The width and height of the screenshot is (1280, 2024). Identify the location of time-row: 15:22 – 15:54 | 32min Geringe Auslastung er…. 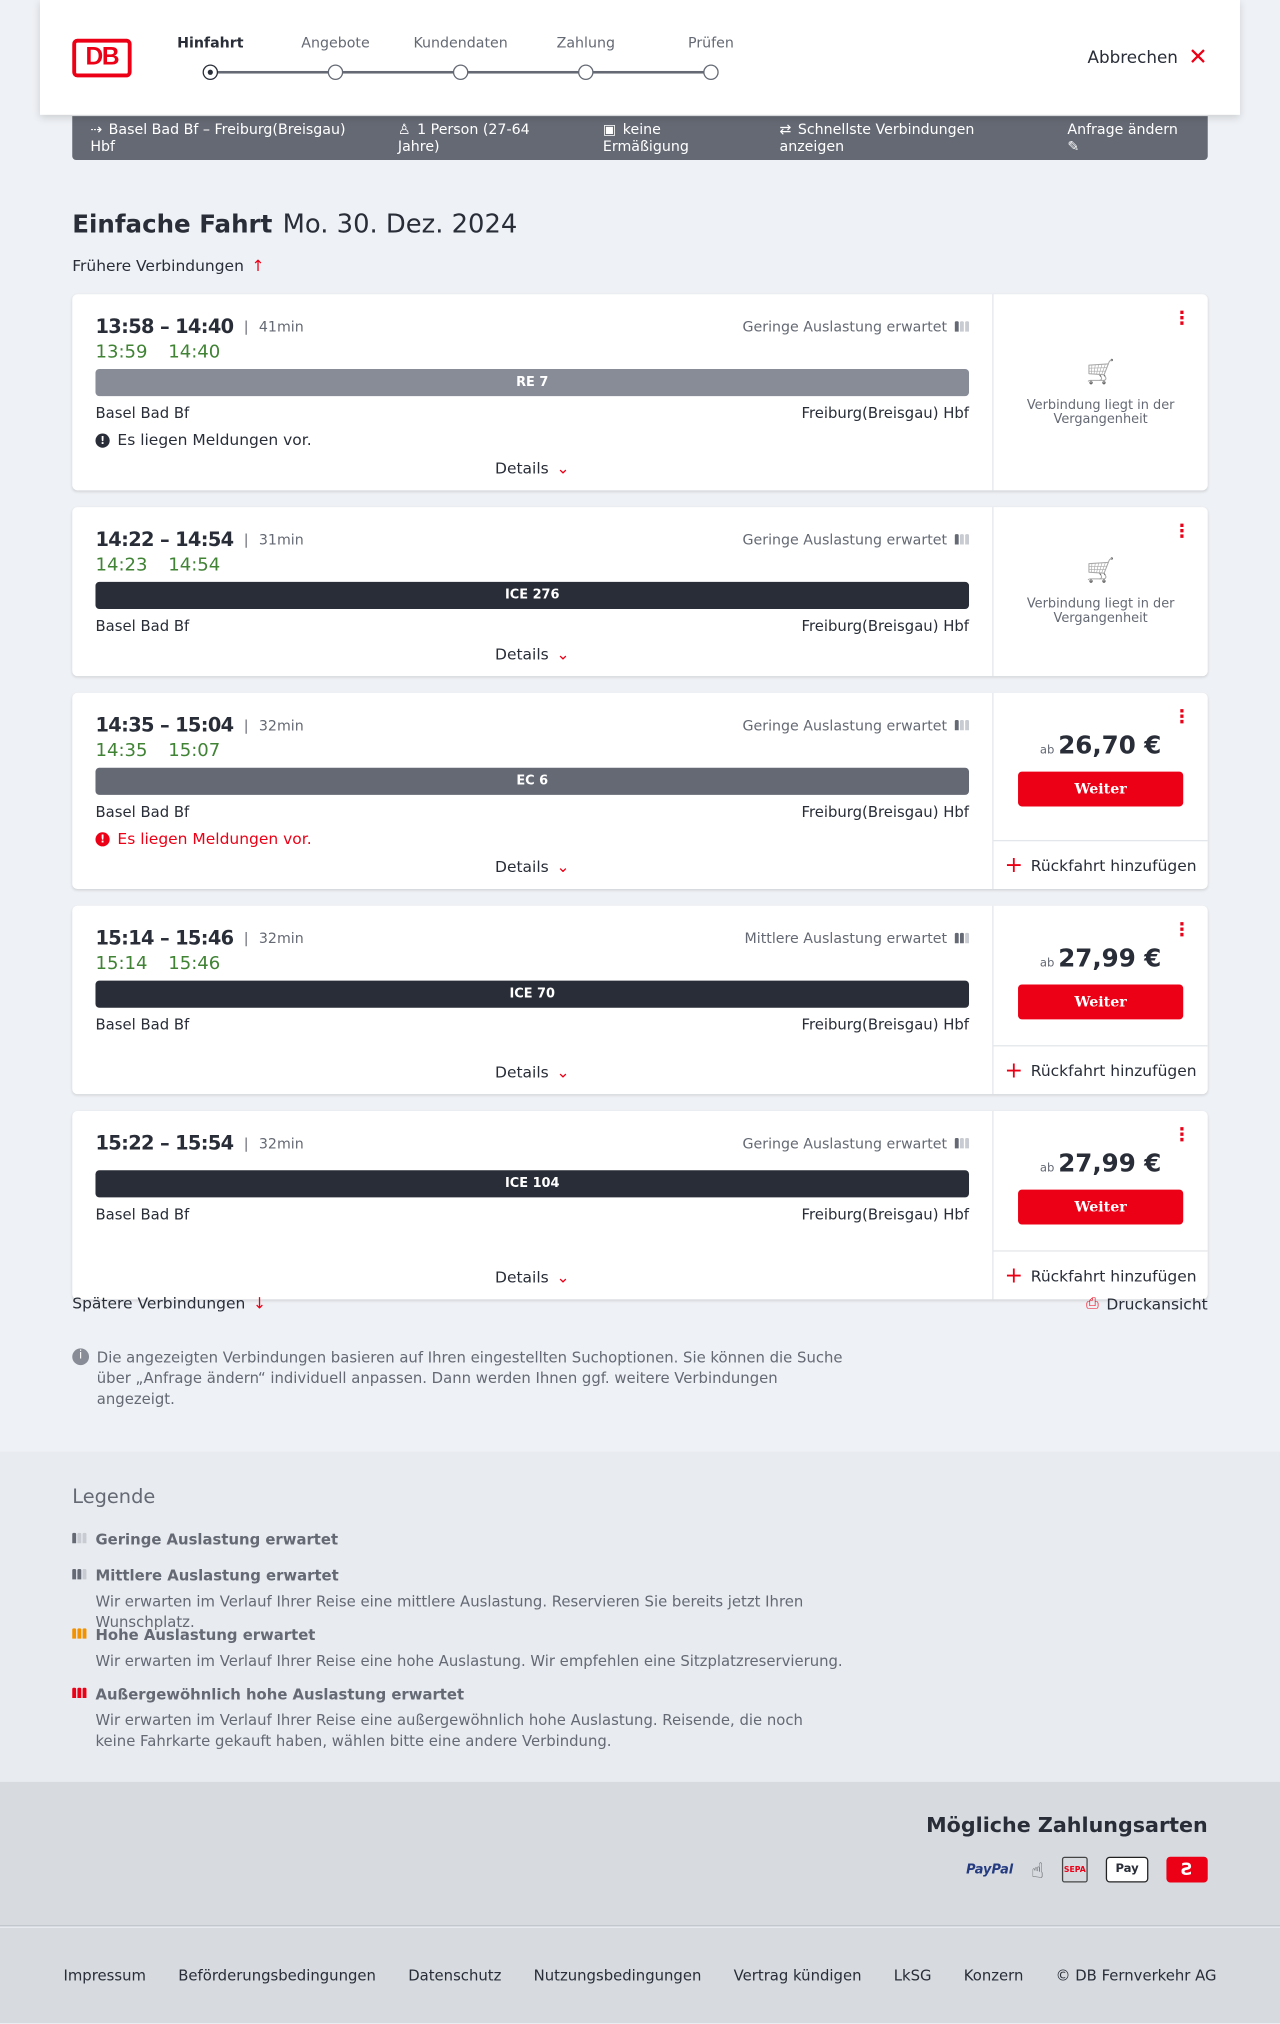
(532, 1143).